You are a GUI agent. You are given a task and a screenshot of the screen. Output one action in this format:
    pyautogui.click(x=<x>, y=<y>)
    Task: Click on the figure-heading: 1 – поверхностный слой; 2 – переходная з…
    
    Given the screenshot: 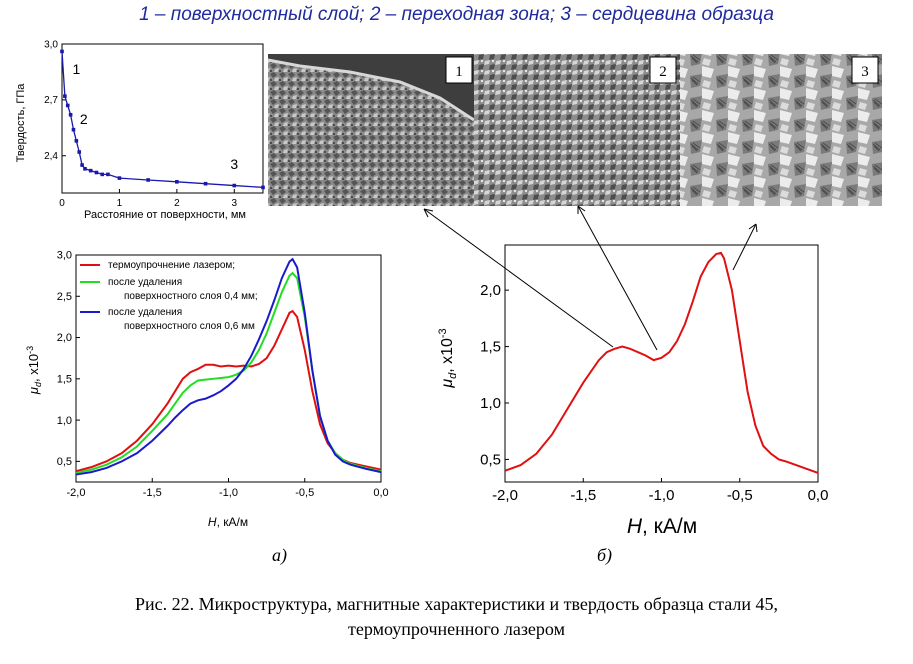 What is the action you would take?
    pyautogui.click(x=456, y=14)
    